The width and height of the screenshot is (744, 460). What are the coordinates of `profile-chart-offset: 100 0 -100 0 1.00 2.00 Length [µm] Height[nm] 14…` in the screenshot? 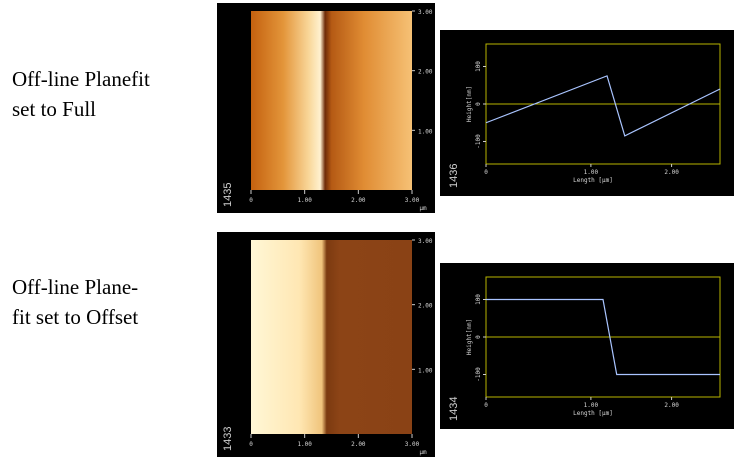 It's located at (587, 346).